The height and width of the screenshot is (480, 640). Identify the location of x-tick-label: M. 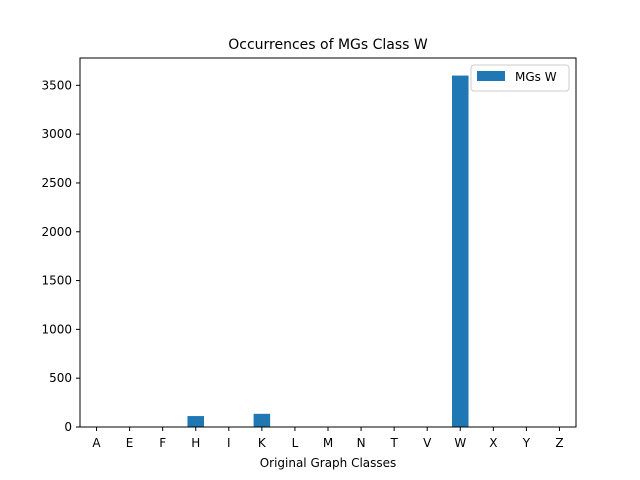
(328, 443).